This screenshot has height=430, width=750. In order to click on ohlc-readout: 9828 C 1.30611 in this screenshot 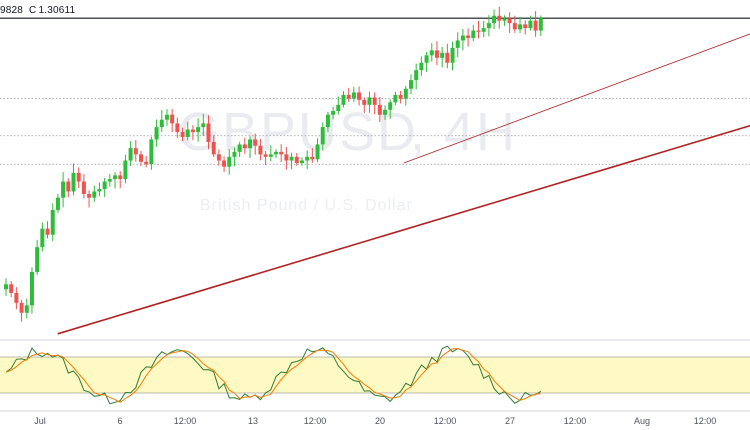, I will do `click(40, 10)`.